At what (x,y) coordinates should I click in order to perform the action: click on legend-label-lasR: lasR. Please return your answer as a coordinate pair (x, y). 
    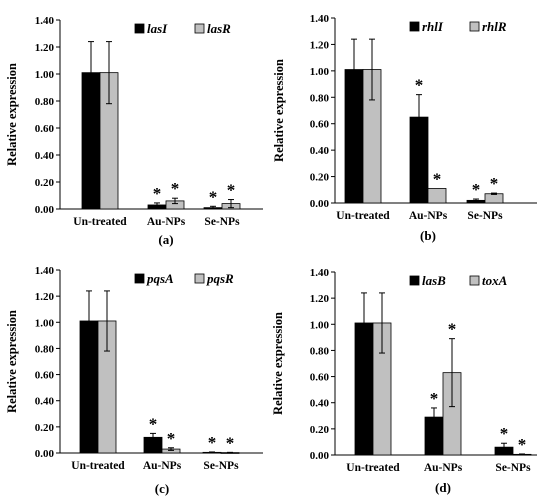
    Looking at the image, I should click on (219, 28).